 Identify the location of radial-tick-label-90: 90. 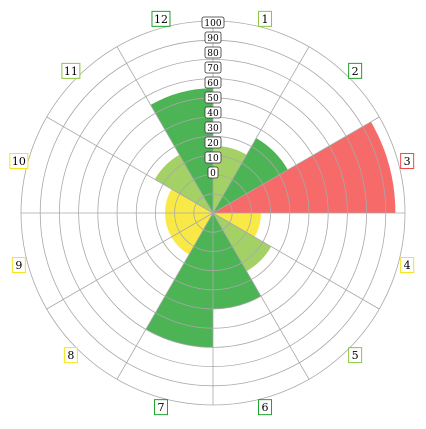
(213, 39).